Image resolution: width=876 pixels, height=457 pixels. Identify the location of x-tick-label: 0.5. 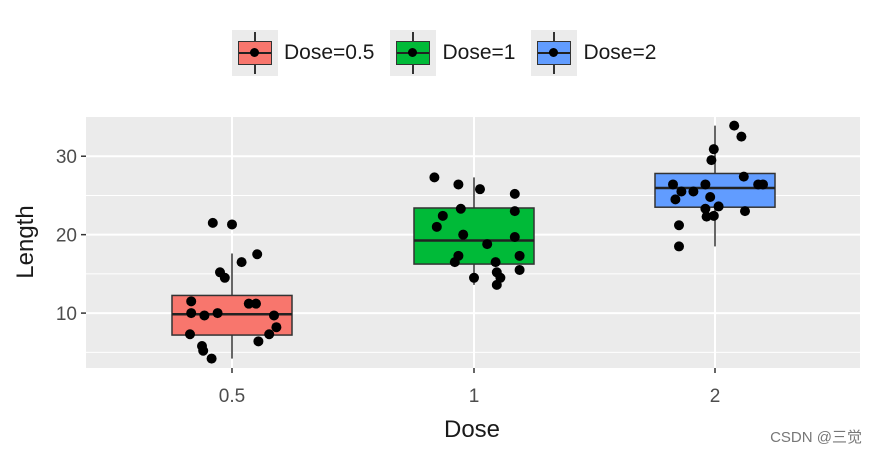
(232, 396).